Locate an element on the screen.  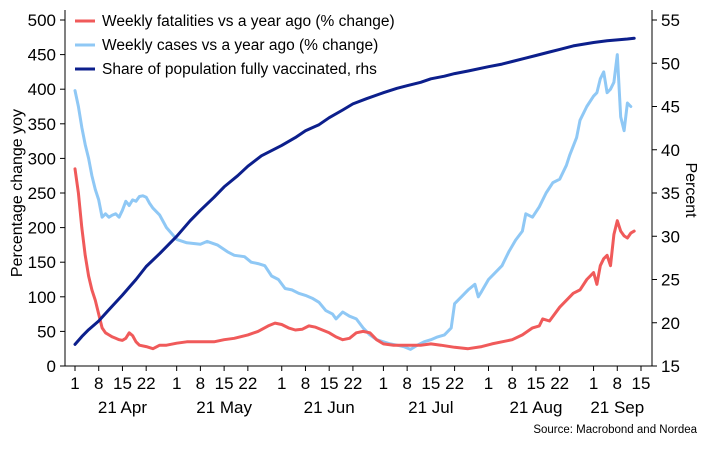
left-tick-label: 50 is located at coordinates (46, 331).